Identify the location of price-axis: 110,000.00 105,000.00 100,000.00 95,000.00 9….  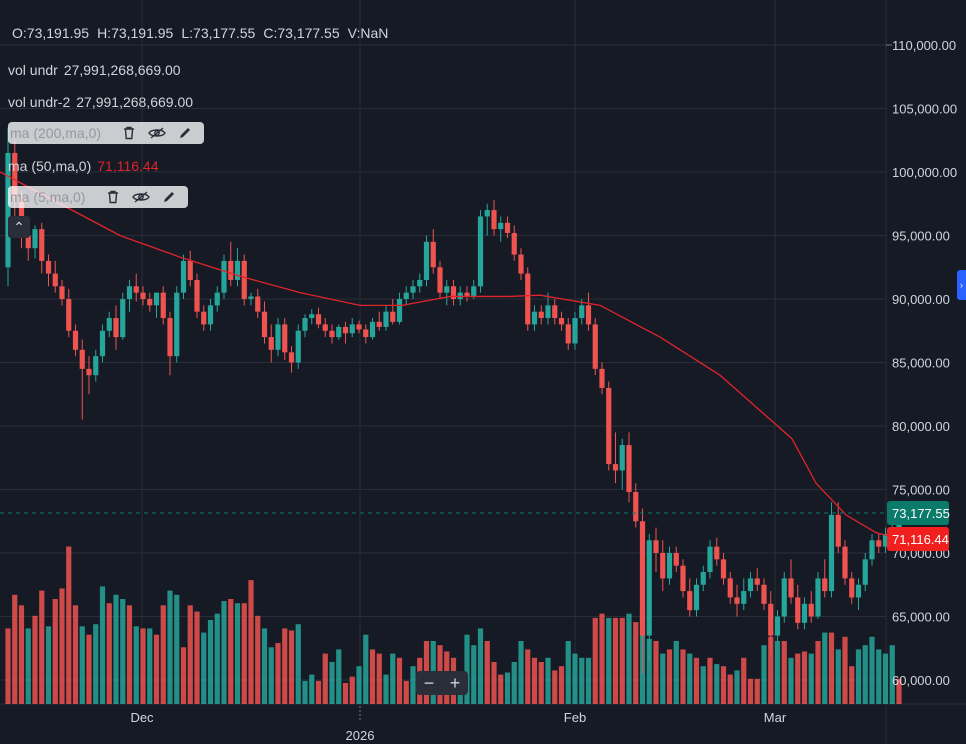
(921, 363).